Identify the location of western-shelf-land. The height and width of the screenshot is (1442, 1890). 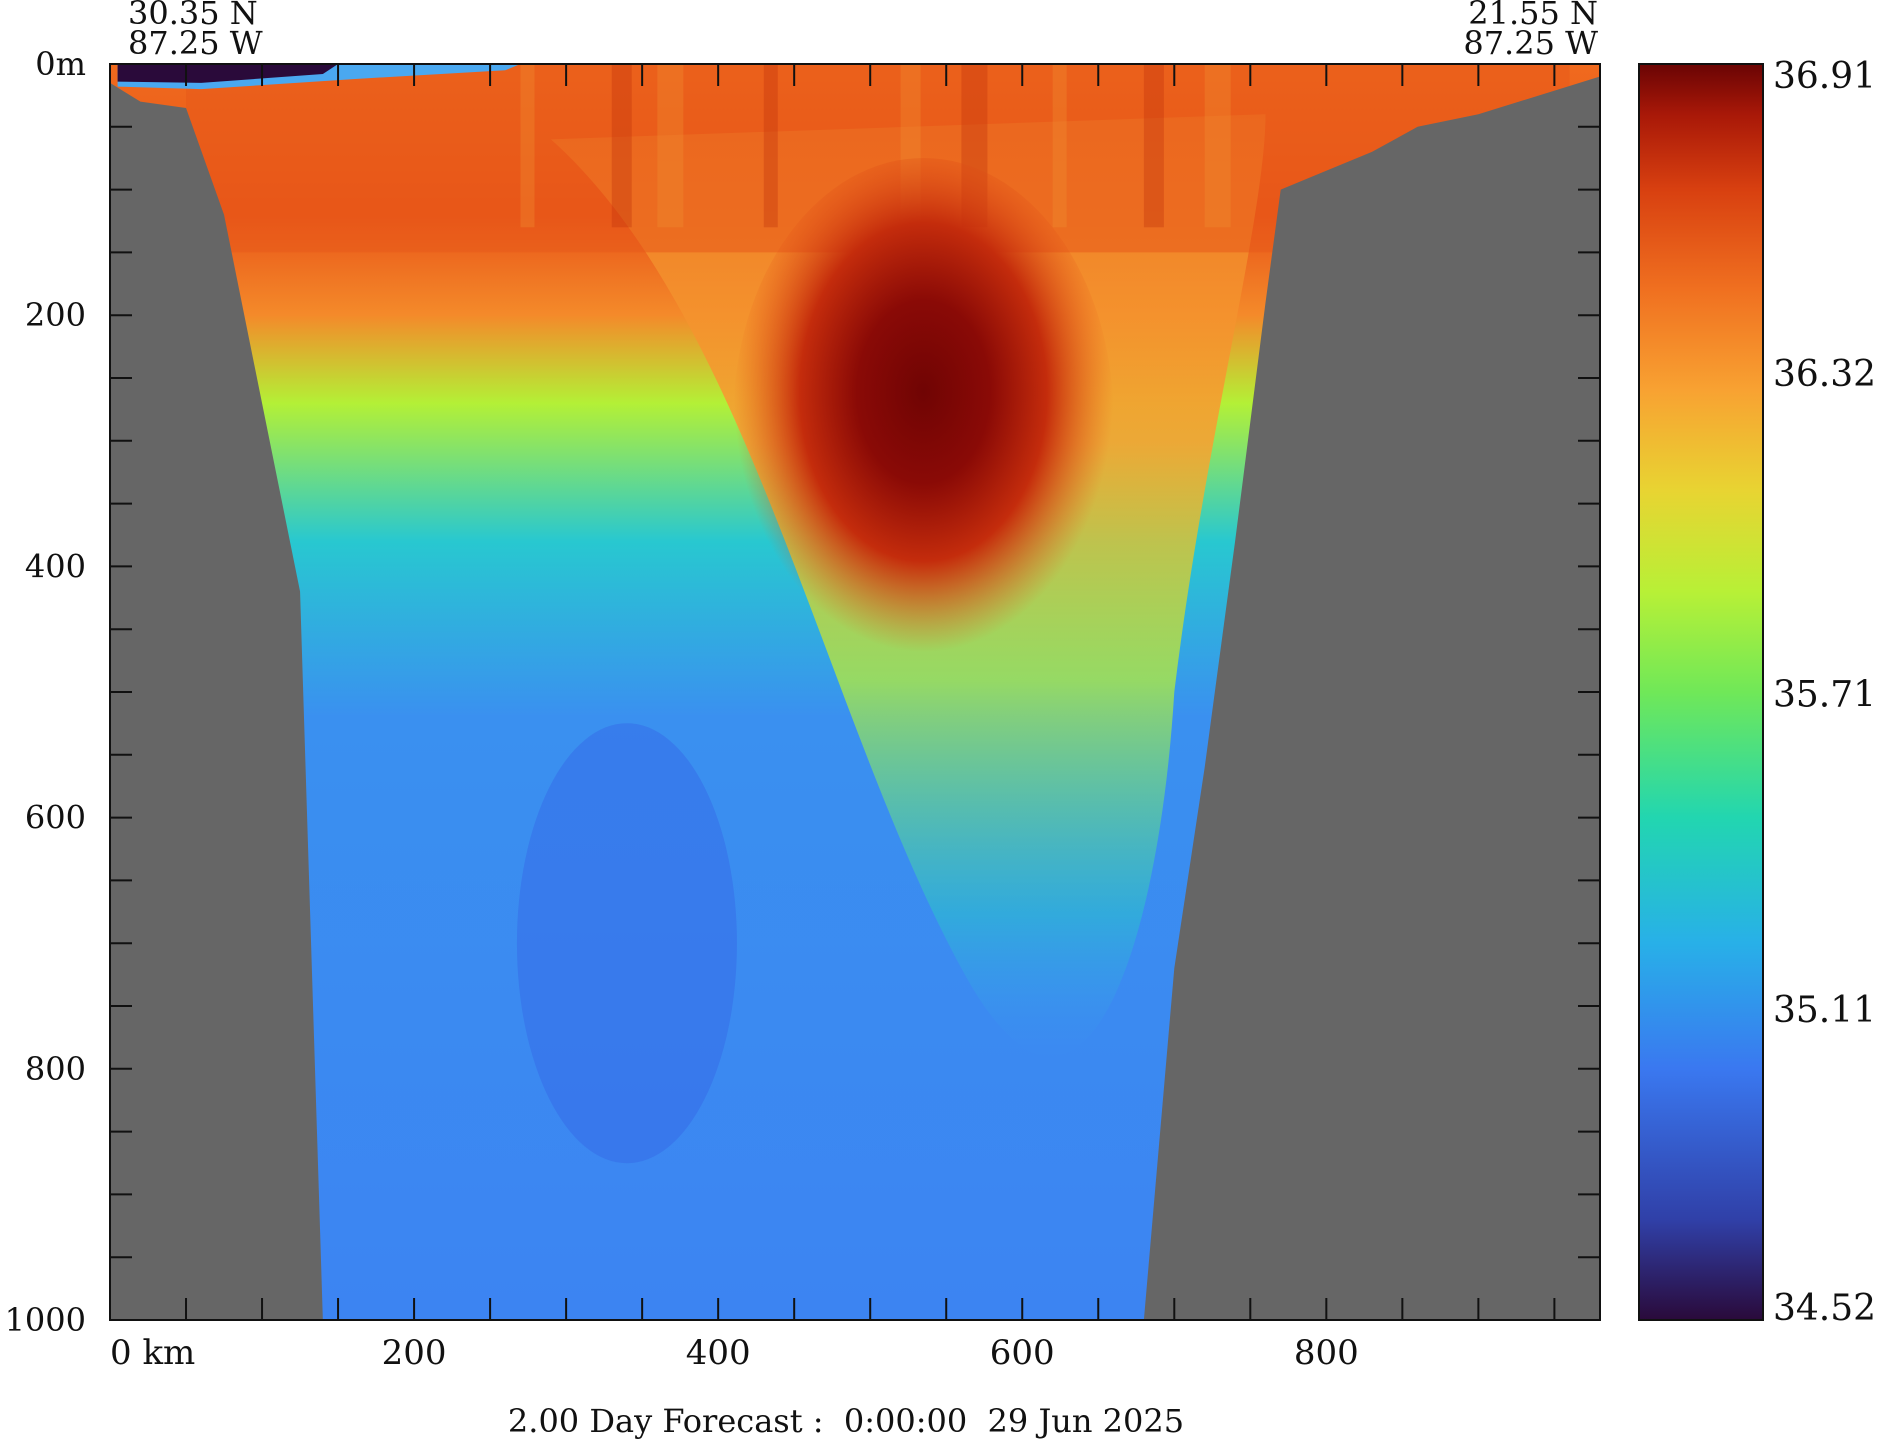
(216, 701).